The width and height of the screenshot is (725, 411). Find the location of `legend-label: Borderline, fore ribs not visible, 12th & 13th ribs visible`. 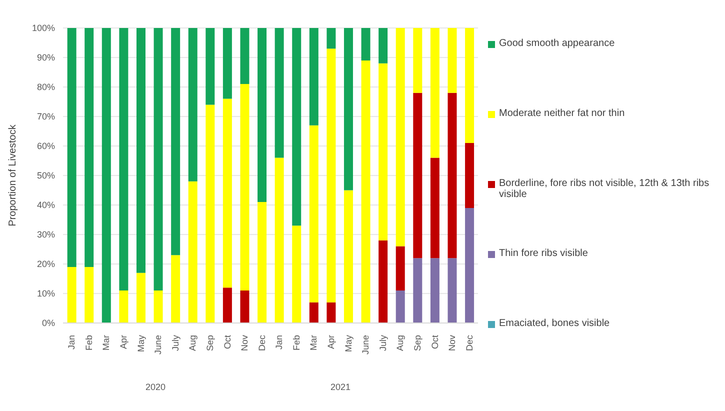

legend-label: Borderline, fore ribs not visible, 12th & 13th ribs visible is located at coordinates (604, 189).